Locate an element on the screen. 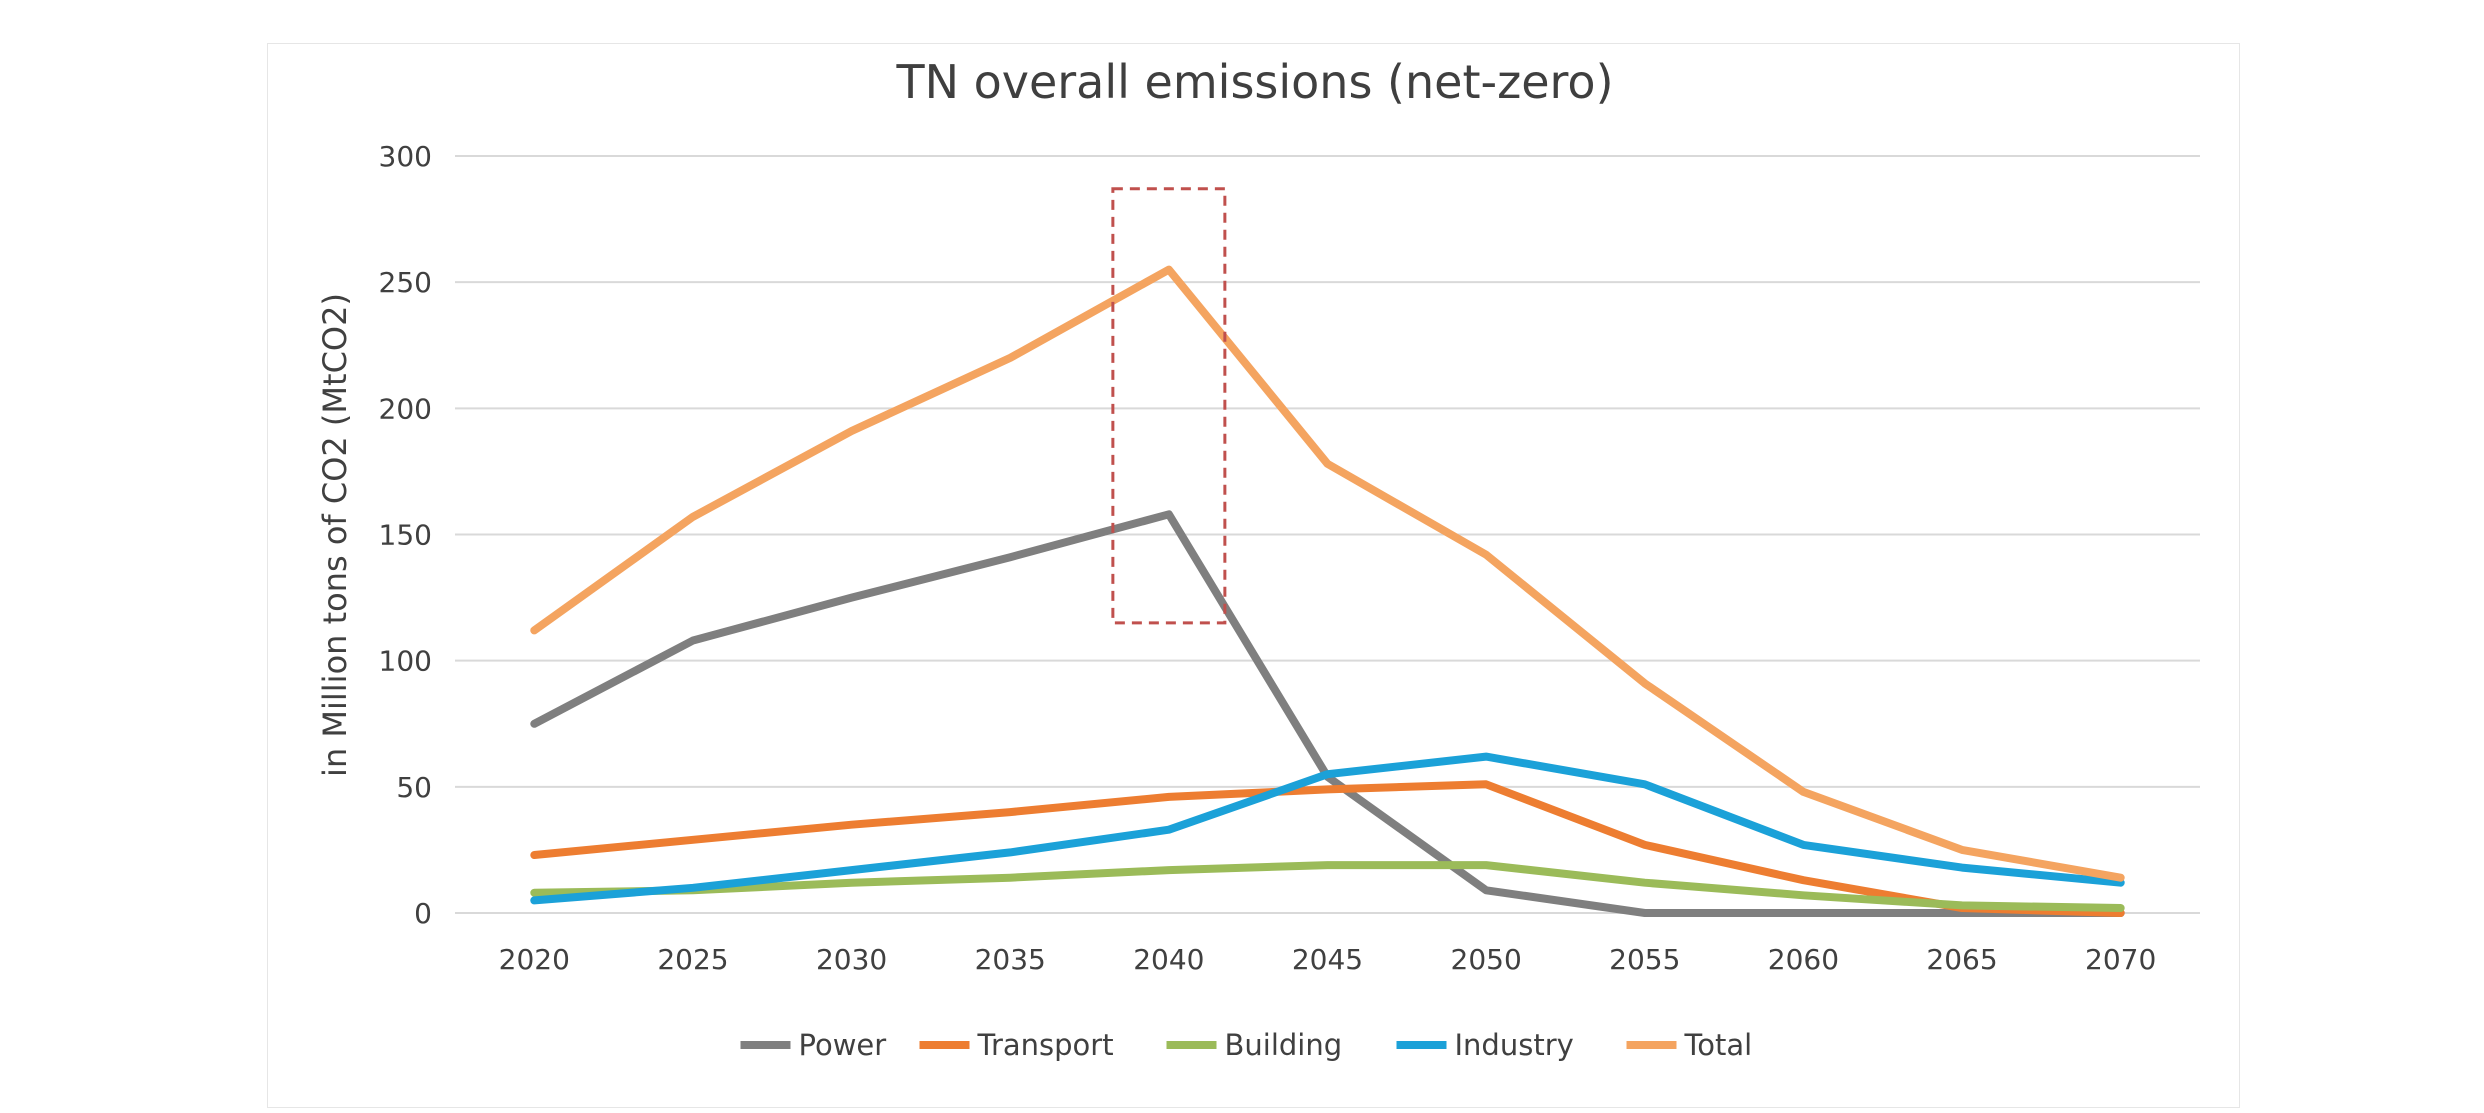  legend-label-building: Building is located at coordinates (1284, 1045).